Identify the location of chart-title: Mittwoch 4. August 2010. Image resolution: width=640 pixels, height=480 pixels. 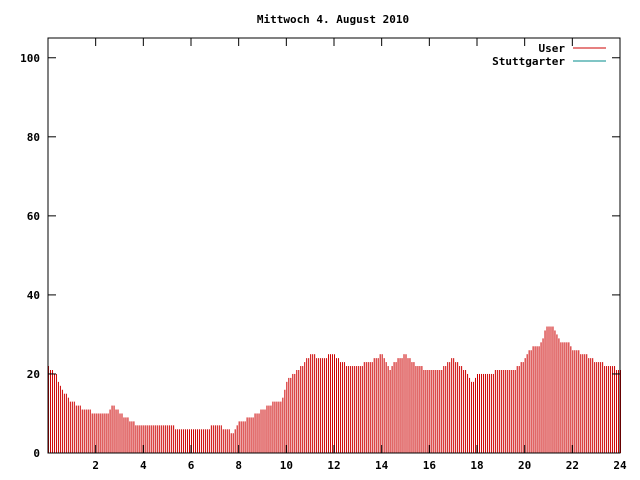
(333, 19).